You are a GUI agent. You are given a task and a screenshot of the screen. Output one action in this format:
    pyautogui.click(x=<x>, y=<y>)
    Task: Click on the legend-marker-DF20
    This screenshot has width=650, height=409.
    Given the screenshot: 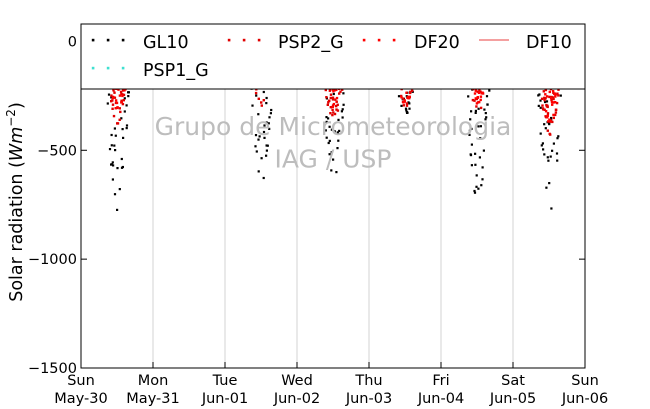 What is the action you would take?
    pyautogui.click(x=364, y=40)
    